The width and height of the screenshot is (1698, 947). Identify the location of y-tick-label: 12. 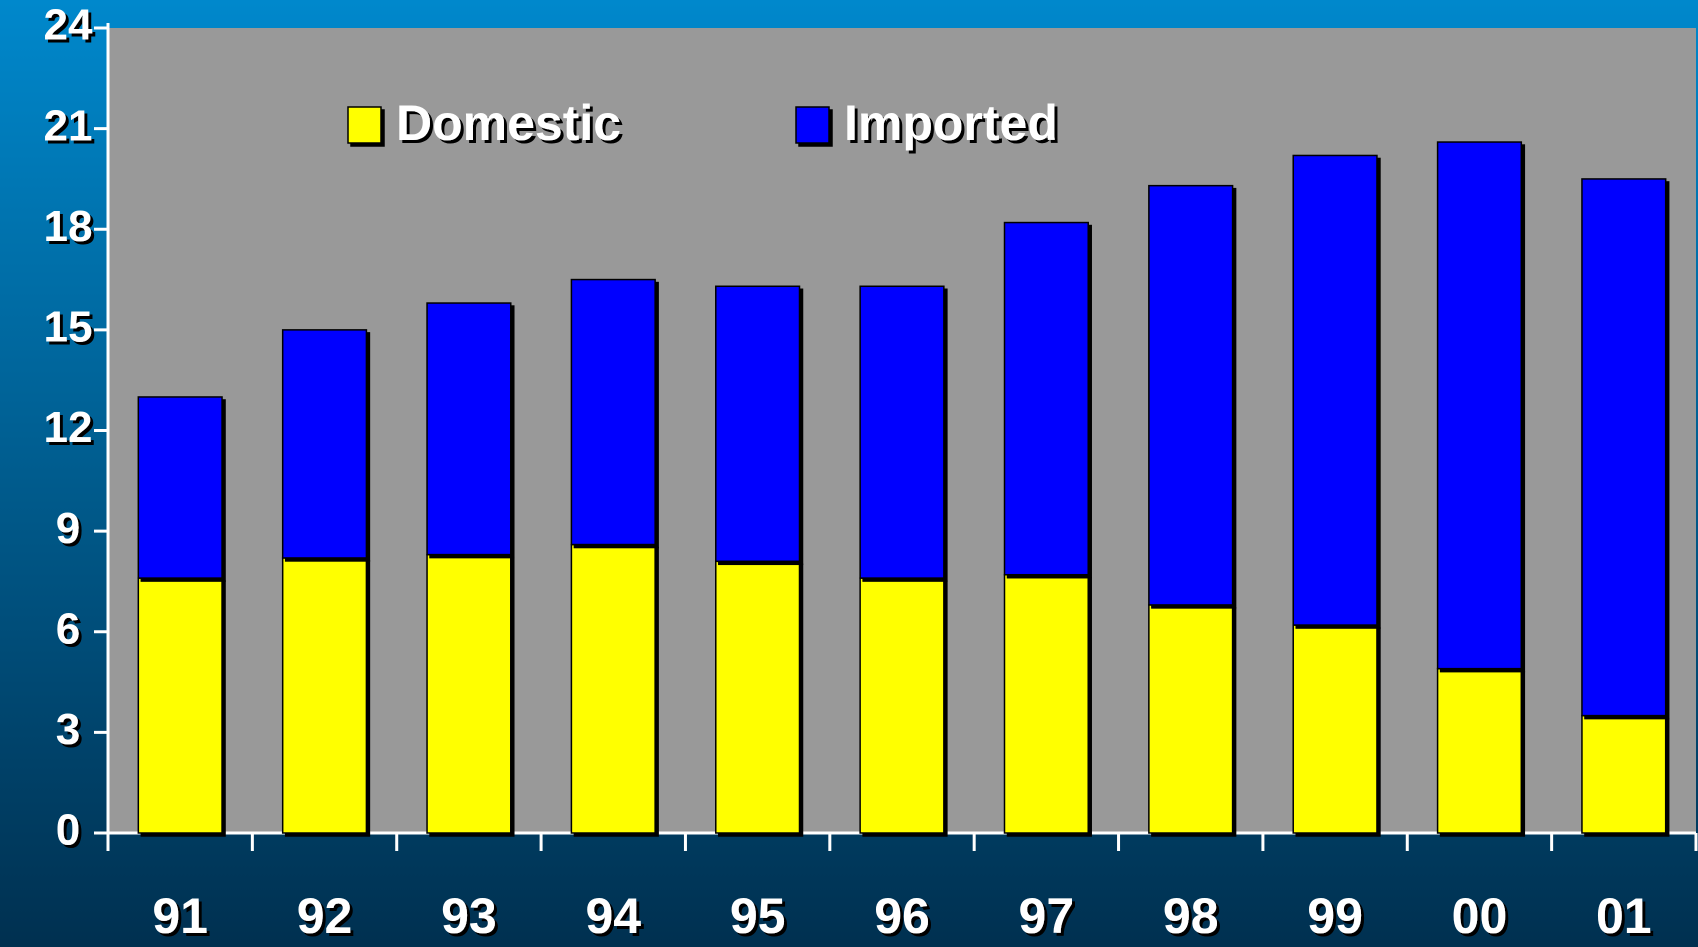
(68, 427).